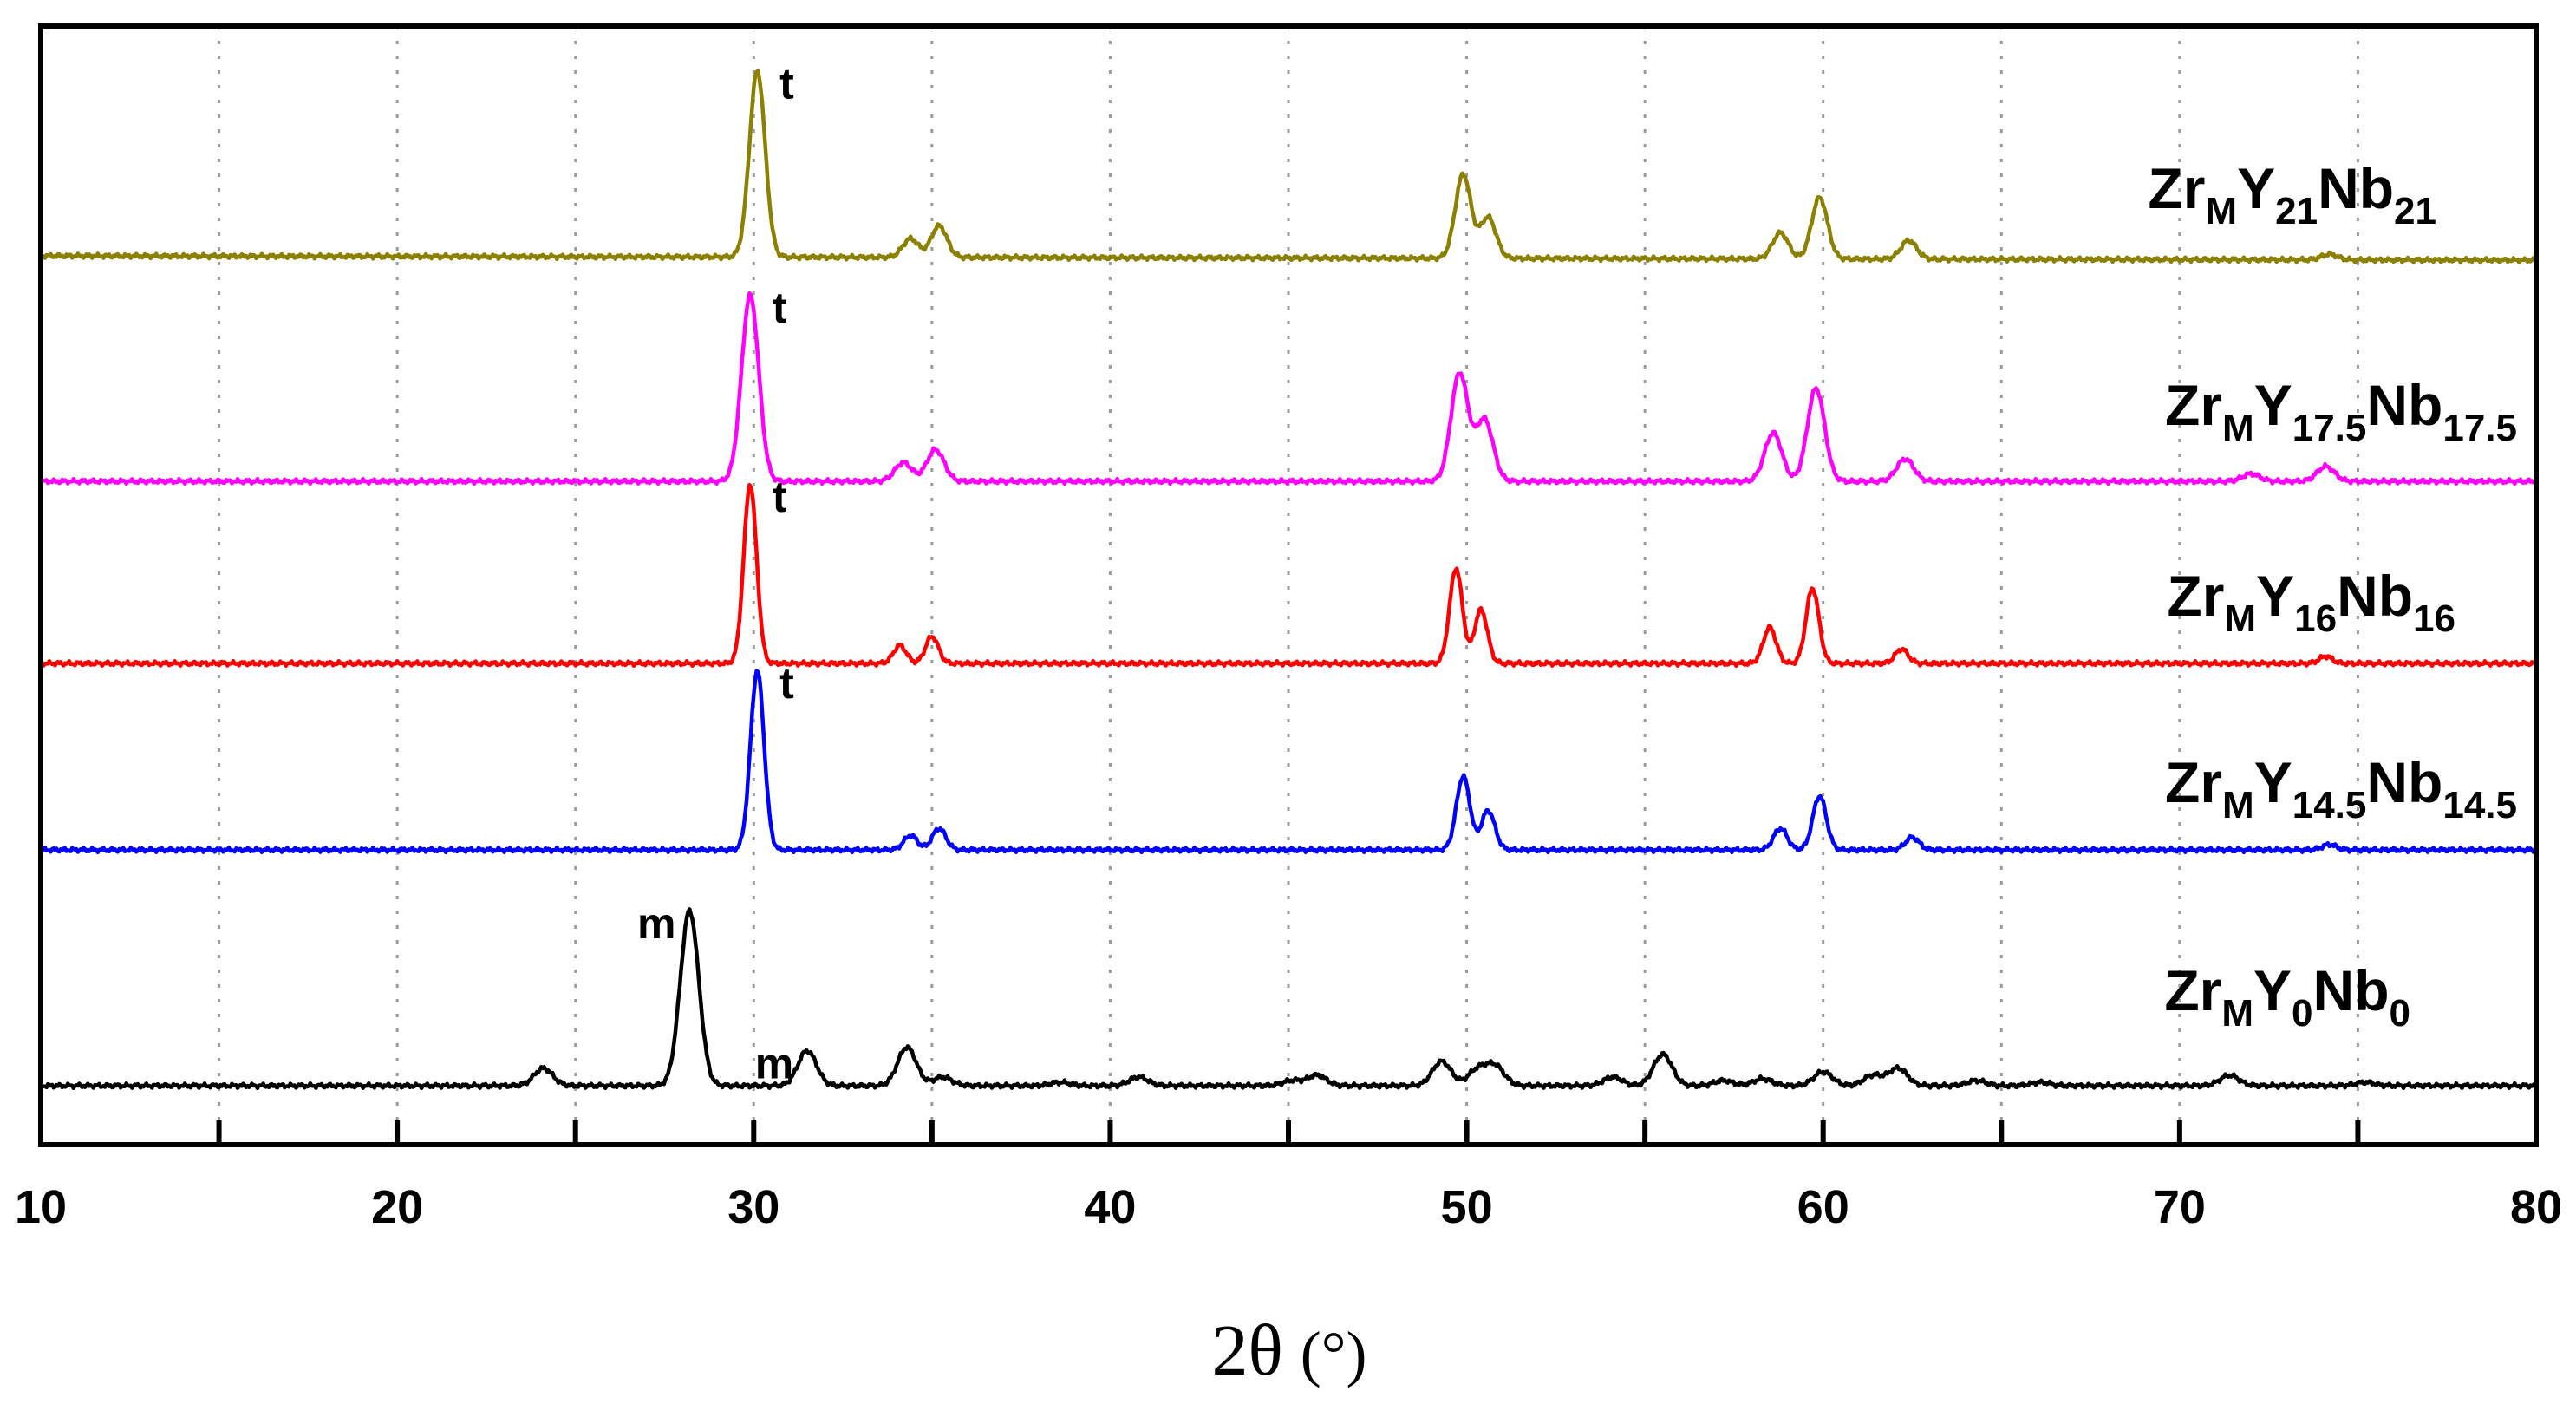 The width and height of the screenshot is (2576, 1417). What do you see at coordinates (41, 1207) in the screenshot?
I see `x-tick-label: 10` at bounding box center [41, 1207].